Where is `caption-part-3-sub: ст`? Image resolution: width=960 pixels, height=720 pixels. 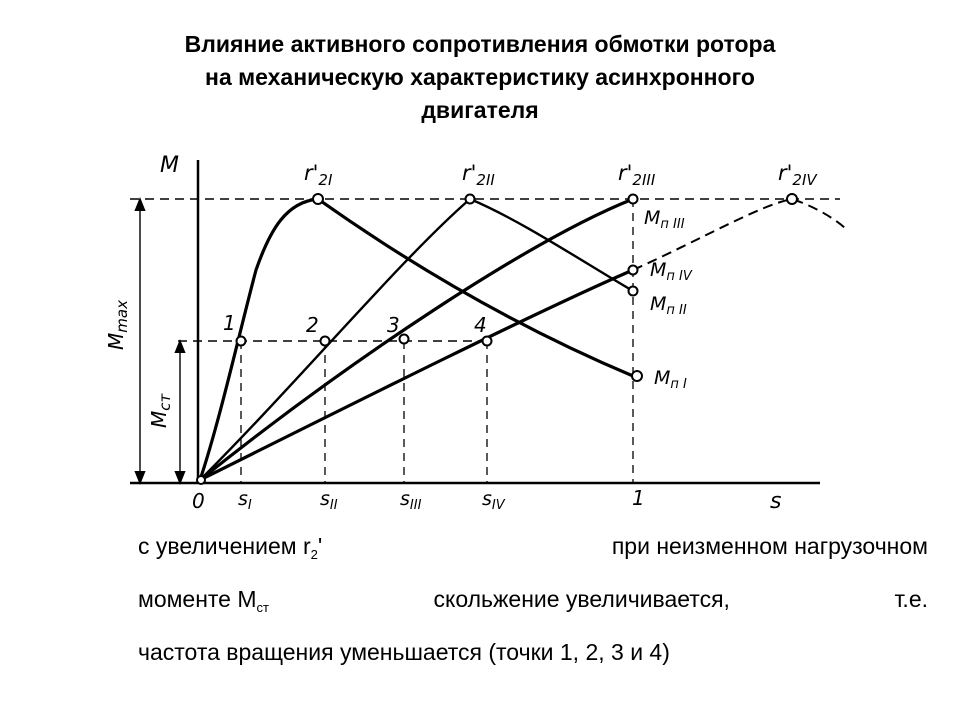 caption-part-3-sub: ст is located at coordinates (262, 607).